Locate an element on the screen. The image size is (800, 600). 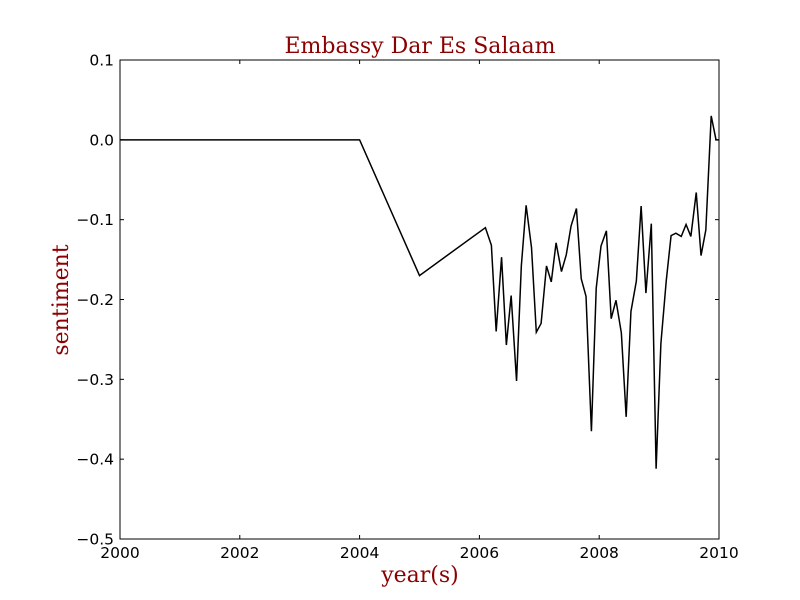
x-tick-label: 2010 is located at coordinates (718, 553).